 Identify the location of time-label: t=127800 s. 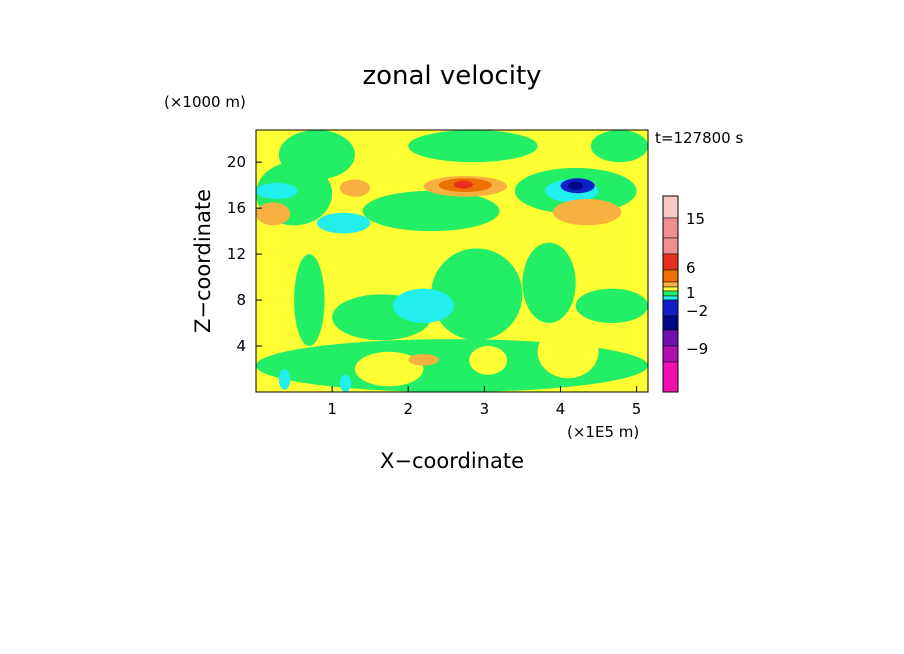
(699, 138).